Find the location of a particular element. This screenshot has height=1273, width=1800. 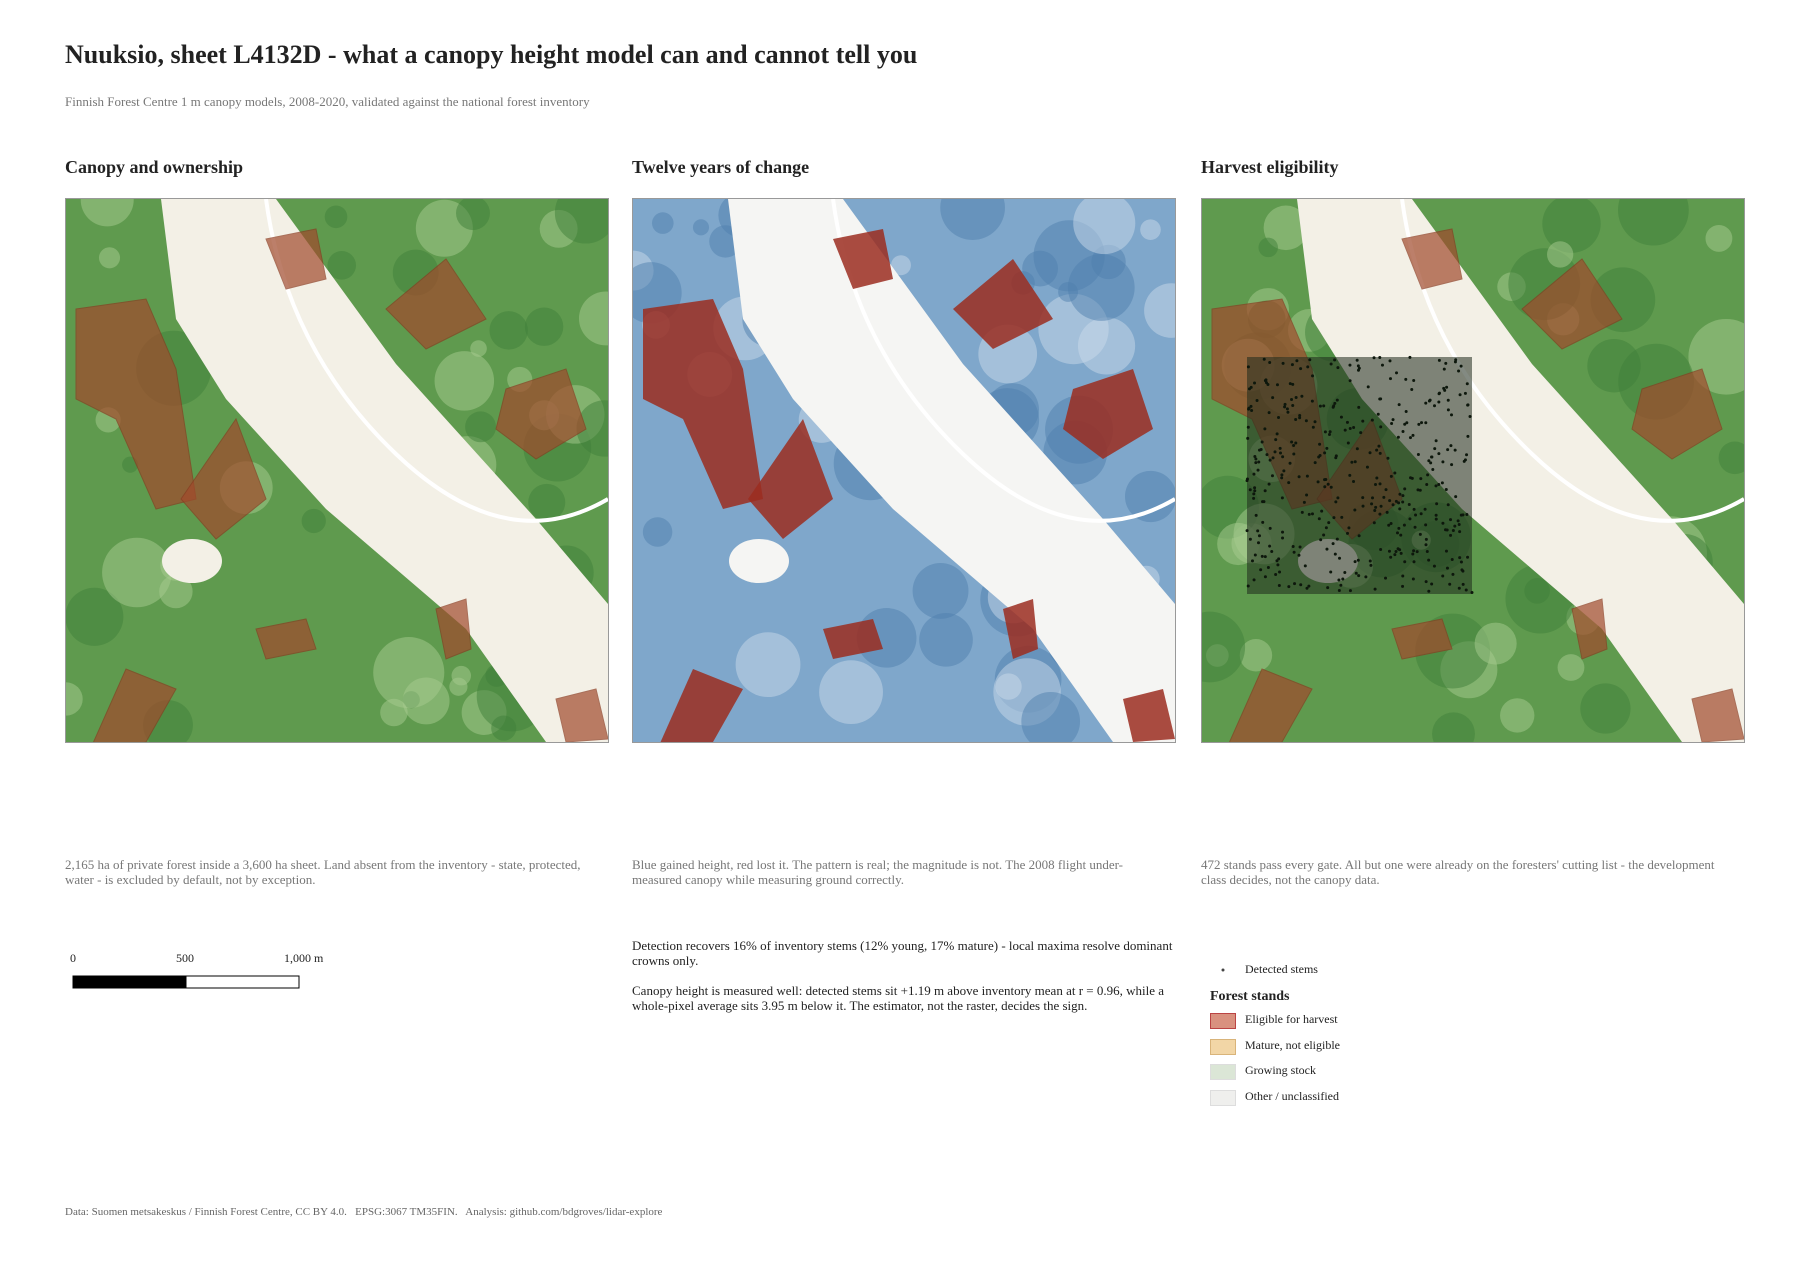

legend-swatch is located at coordinates (1223, 1097).